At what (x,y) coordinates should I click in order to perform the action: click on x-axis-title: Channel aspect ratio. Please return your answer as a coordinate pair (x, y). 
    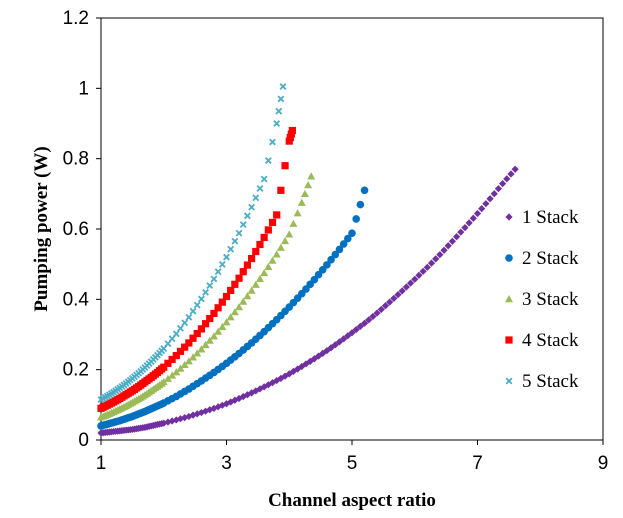
    Looking at the image, I should click on (352, 500).